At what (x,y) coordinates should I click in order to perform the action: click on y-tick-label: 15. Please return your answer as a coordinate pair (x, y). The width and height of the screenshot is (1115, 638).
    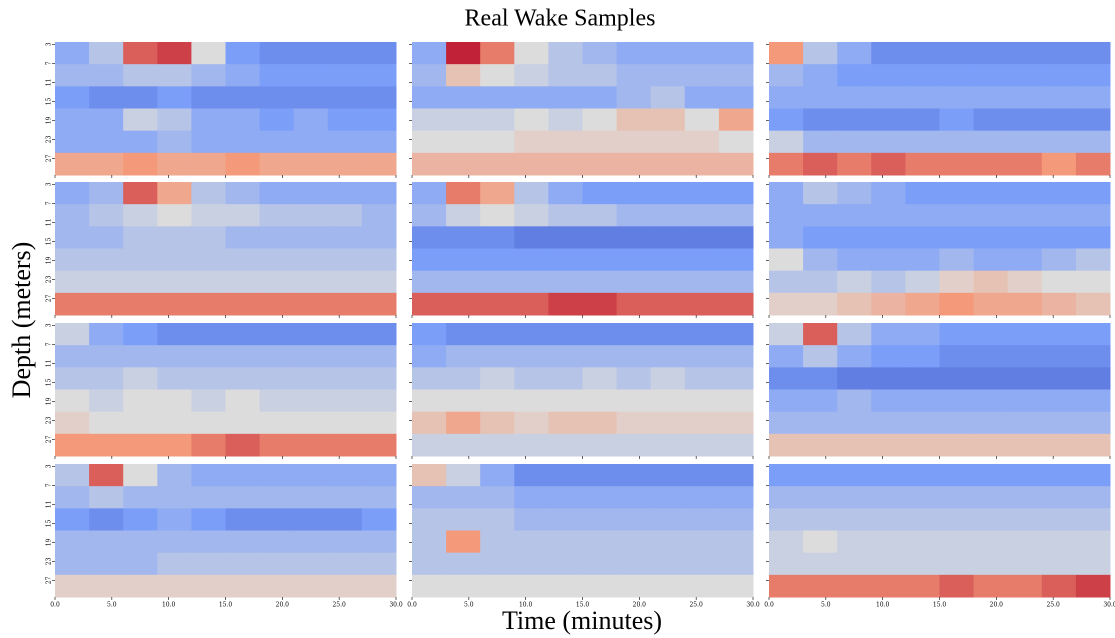
    Looking at the image, I should click on (49, 382).